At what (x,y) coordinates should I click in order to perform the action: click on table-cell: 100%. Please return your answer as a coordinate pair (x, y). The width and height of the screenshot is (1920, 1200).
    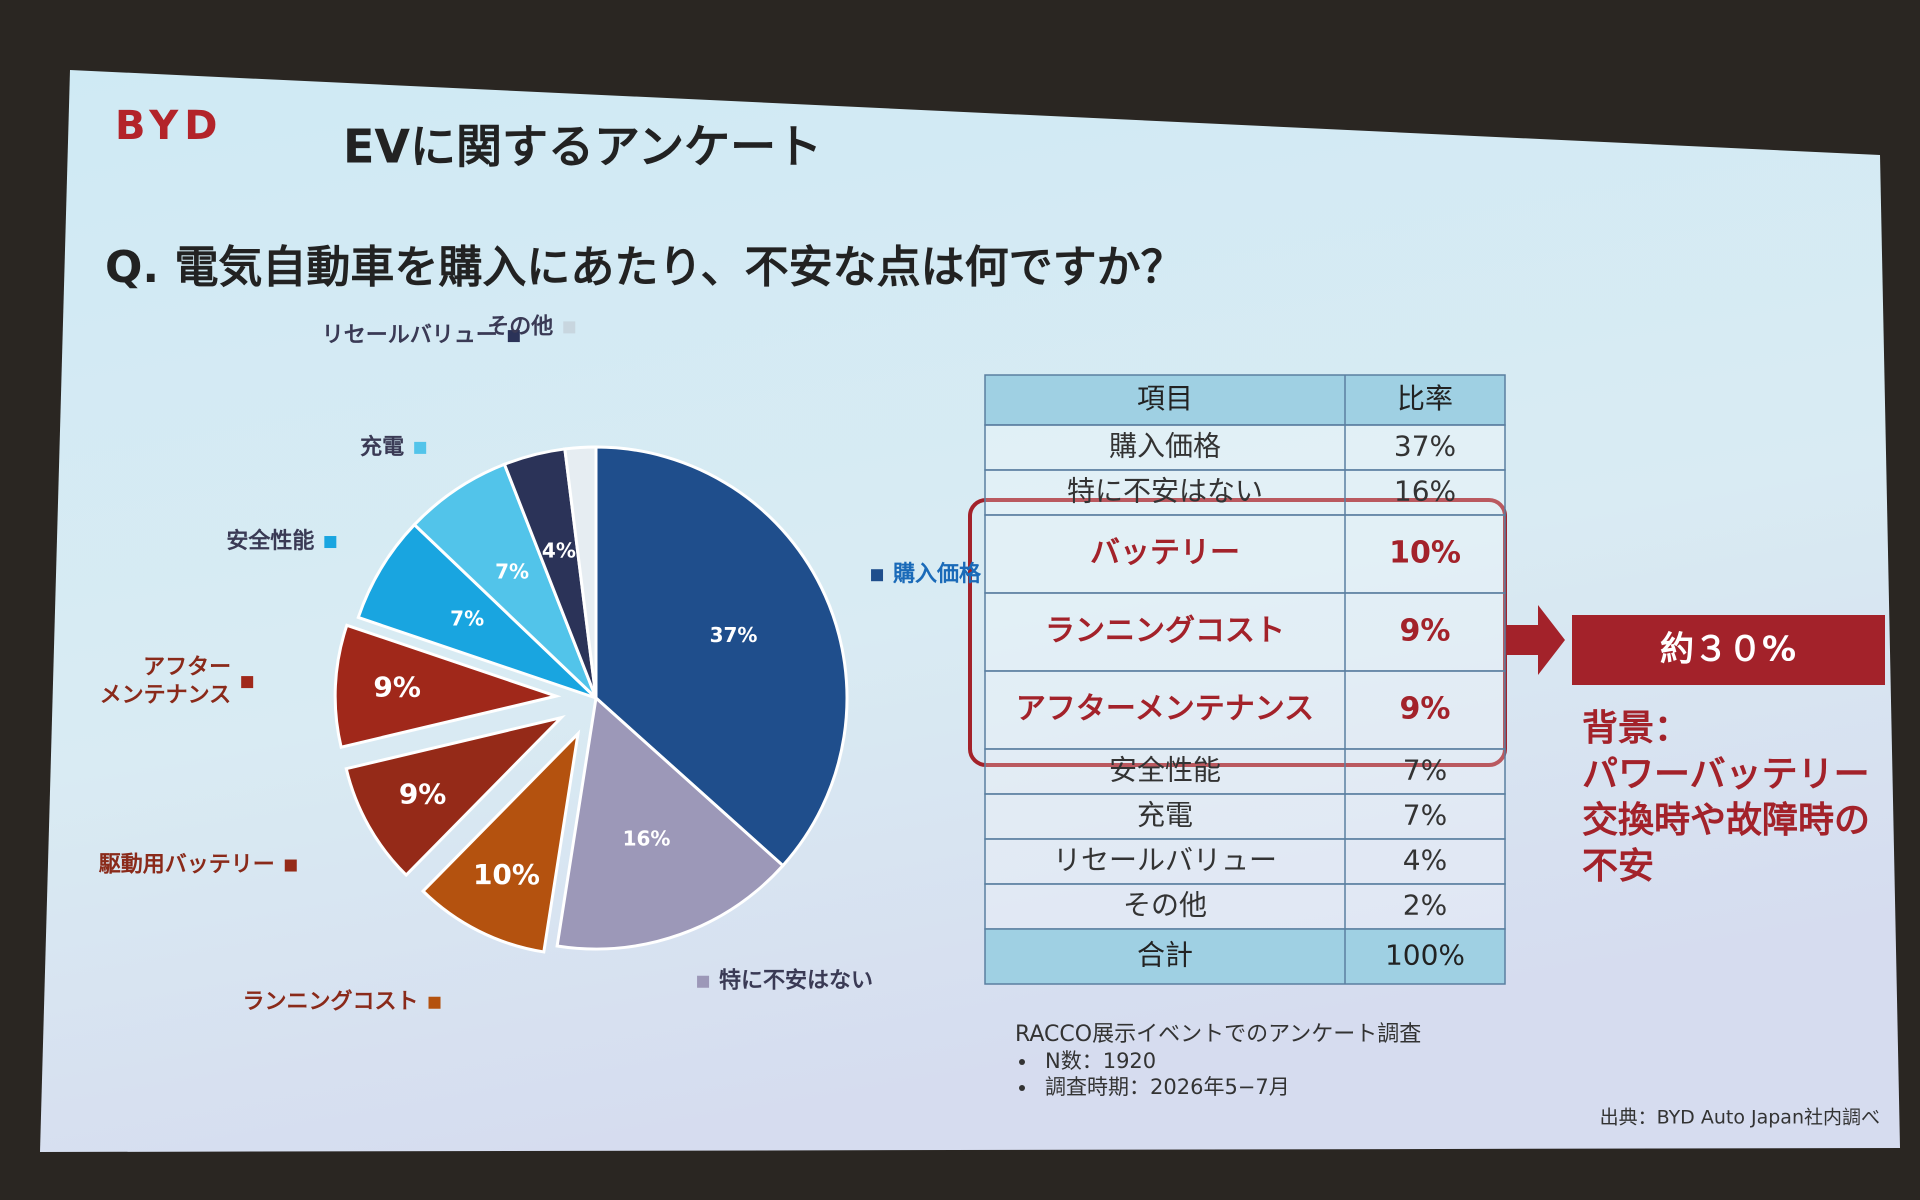
    Looking at the image, I should click on (1425, 955).